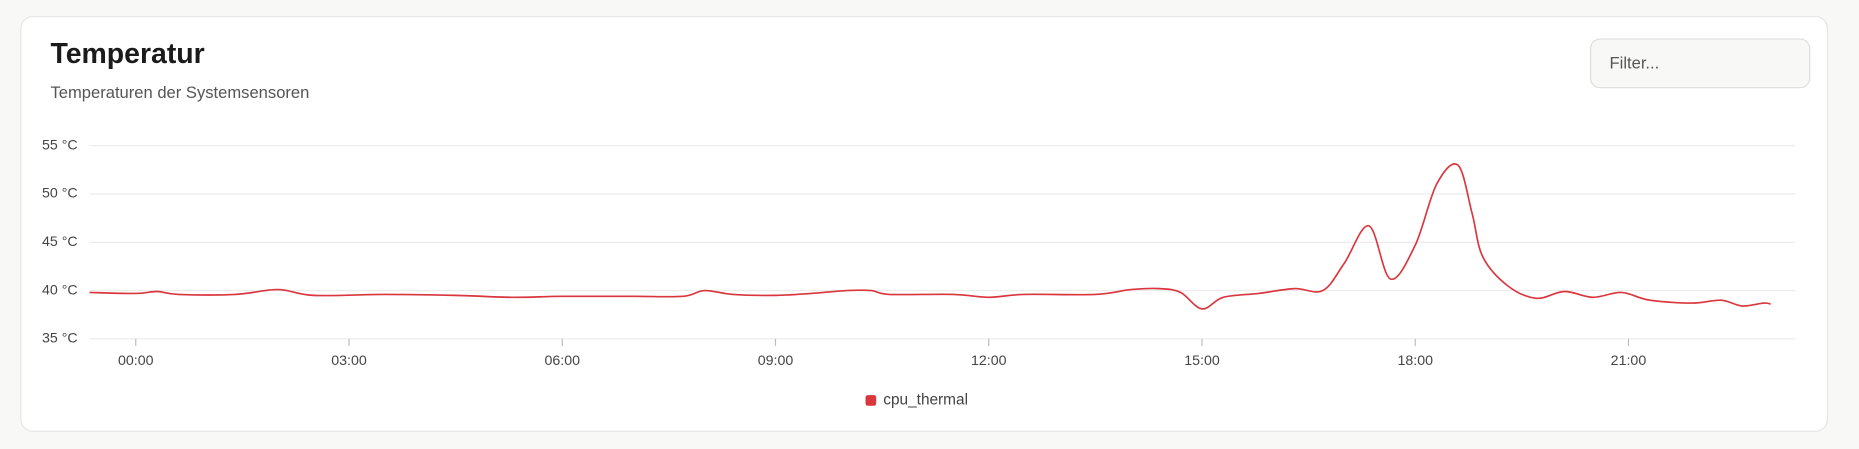 The height and width of the screenshot is (449, 1859). I want to click on legend-swatch, so click(871, 400).